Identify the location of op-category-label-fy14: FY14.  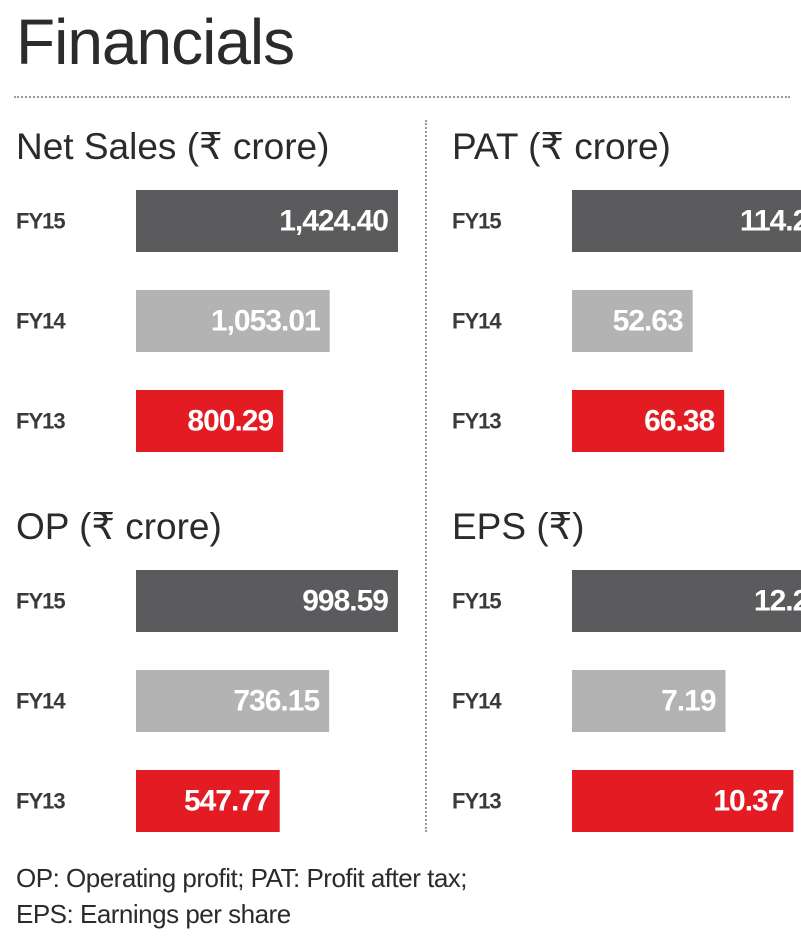
(41, 701).